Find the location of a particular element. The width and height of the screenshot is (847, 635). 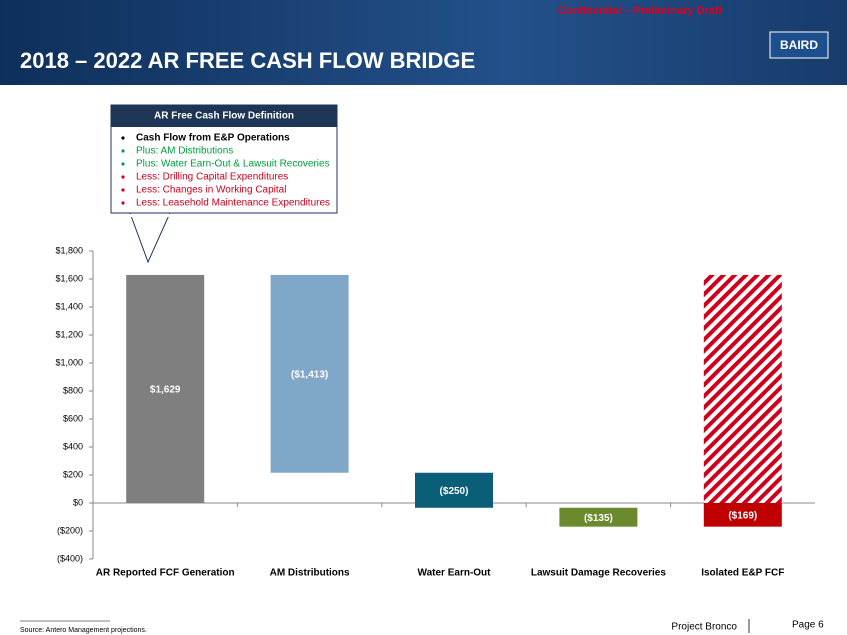

y-tick-label: $1,800 is located at coordinates (69, 250).